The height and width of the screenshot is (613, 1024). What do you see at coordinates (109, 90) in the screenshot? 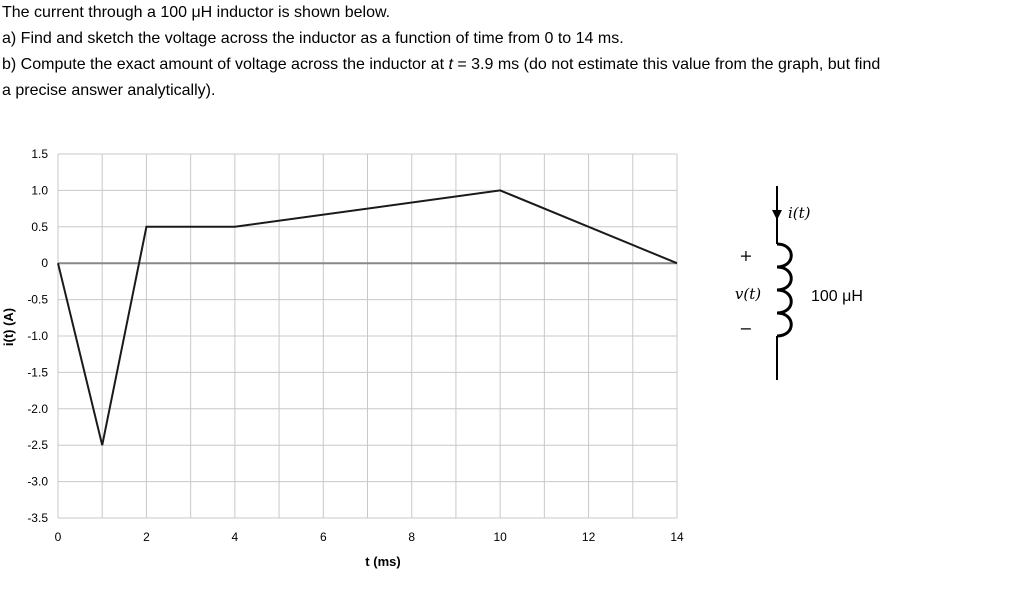
I see `problem-line-4: a precise answer analytically).` at bounding box center [109, 90].